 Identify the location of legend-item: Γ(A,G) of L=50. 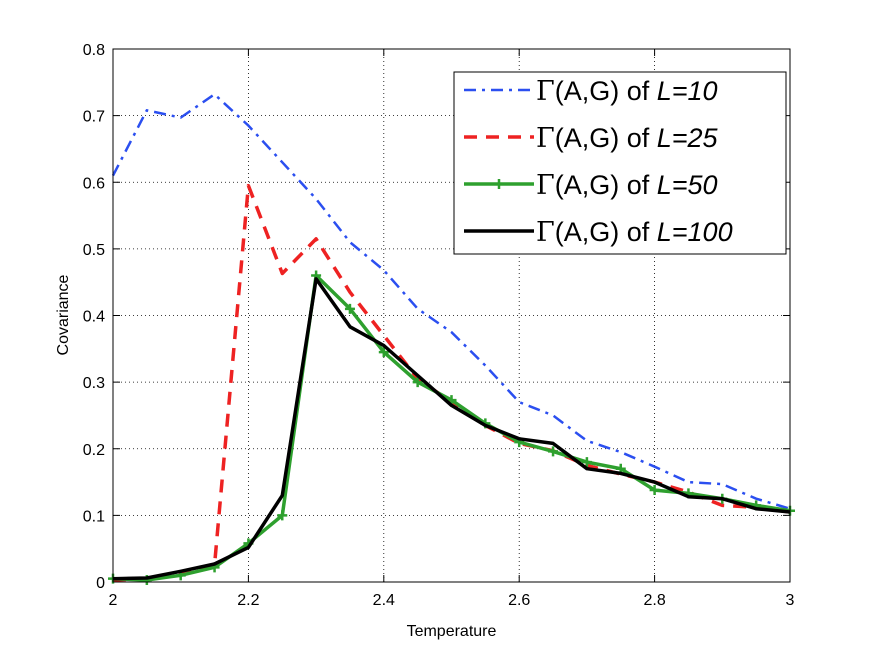
(591, 185).